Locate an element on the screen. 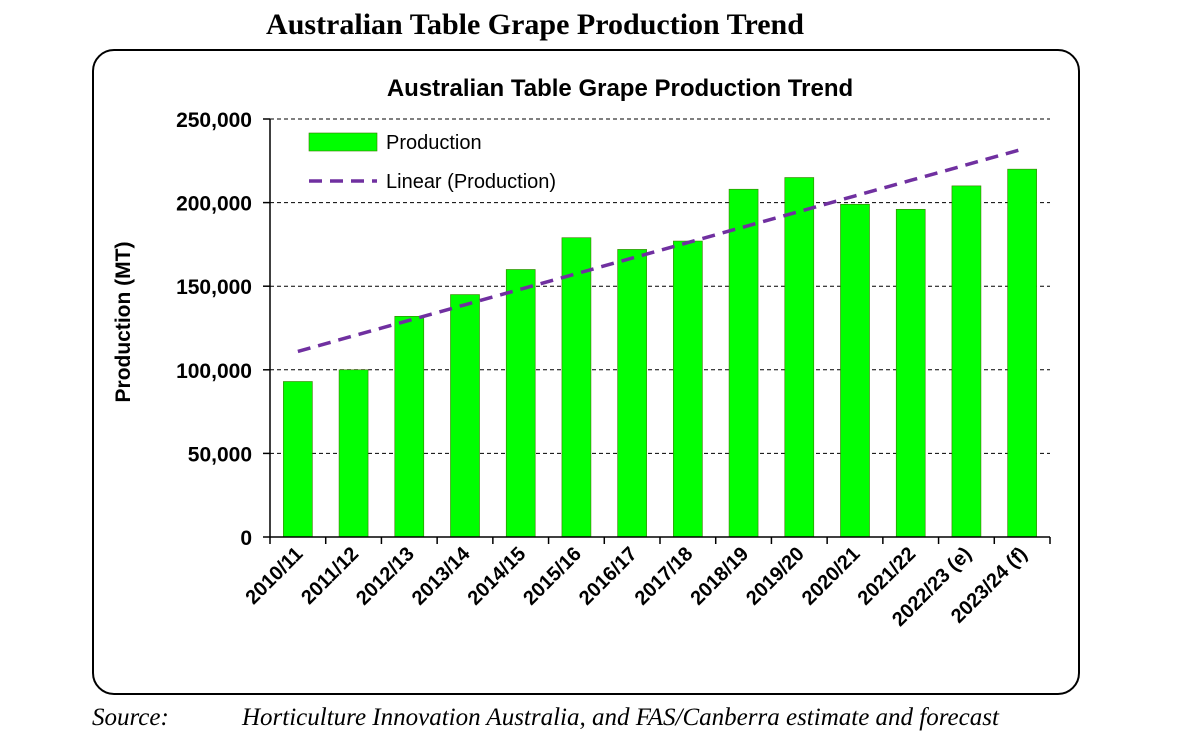 The image size is (1202, 750). legend-label-linear: Linear (Production) is located at coordinates (471, 182).